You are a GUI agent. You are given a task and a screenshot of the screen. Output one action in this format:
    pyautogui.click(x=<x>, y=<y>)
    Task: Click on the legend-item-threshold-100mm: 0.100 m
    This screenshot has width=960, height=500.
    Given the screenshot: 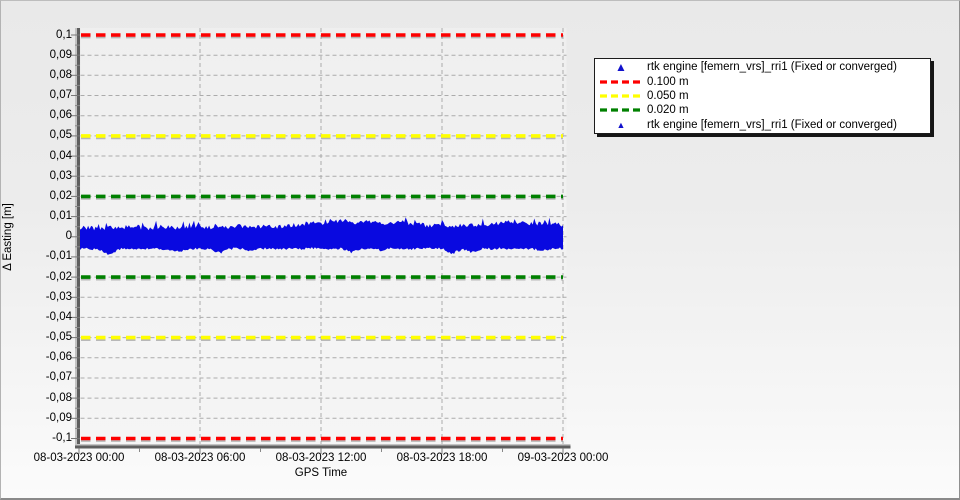 What is the action you would take?
    pyautogui.click(x=762, y=82)
    